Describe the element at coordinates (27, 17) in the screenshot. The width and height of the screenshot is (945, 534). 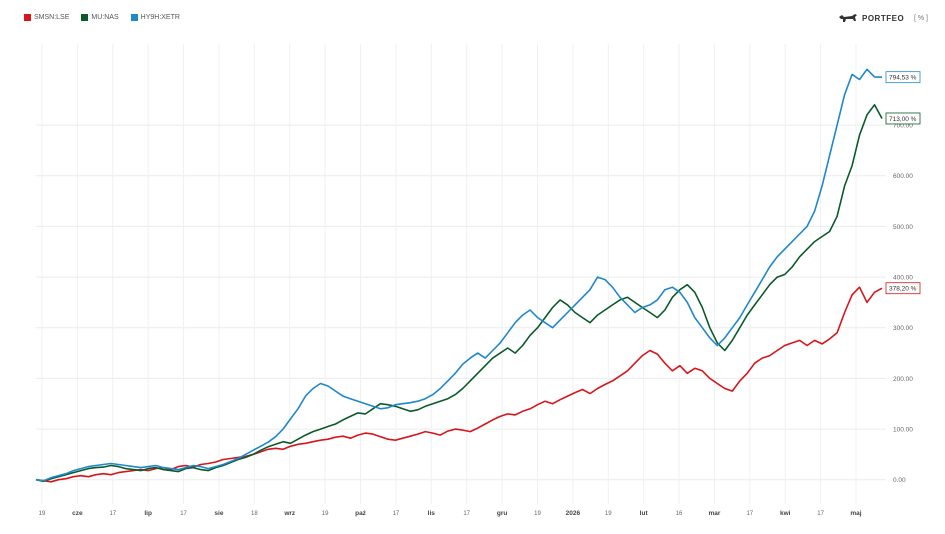
I see `legend-swatch-smsn` at that location.